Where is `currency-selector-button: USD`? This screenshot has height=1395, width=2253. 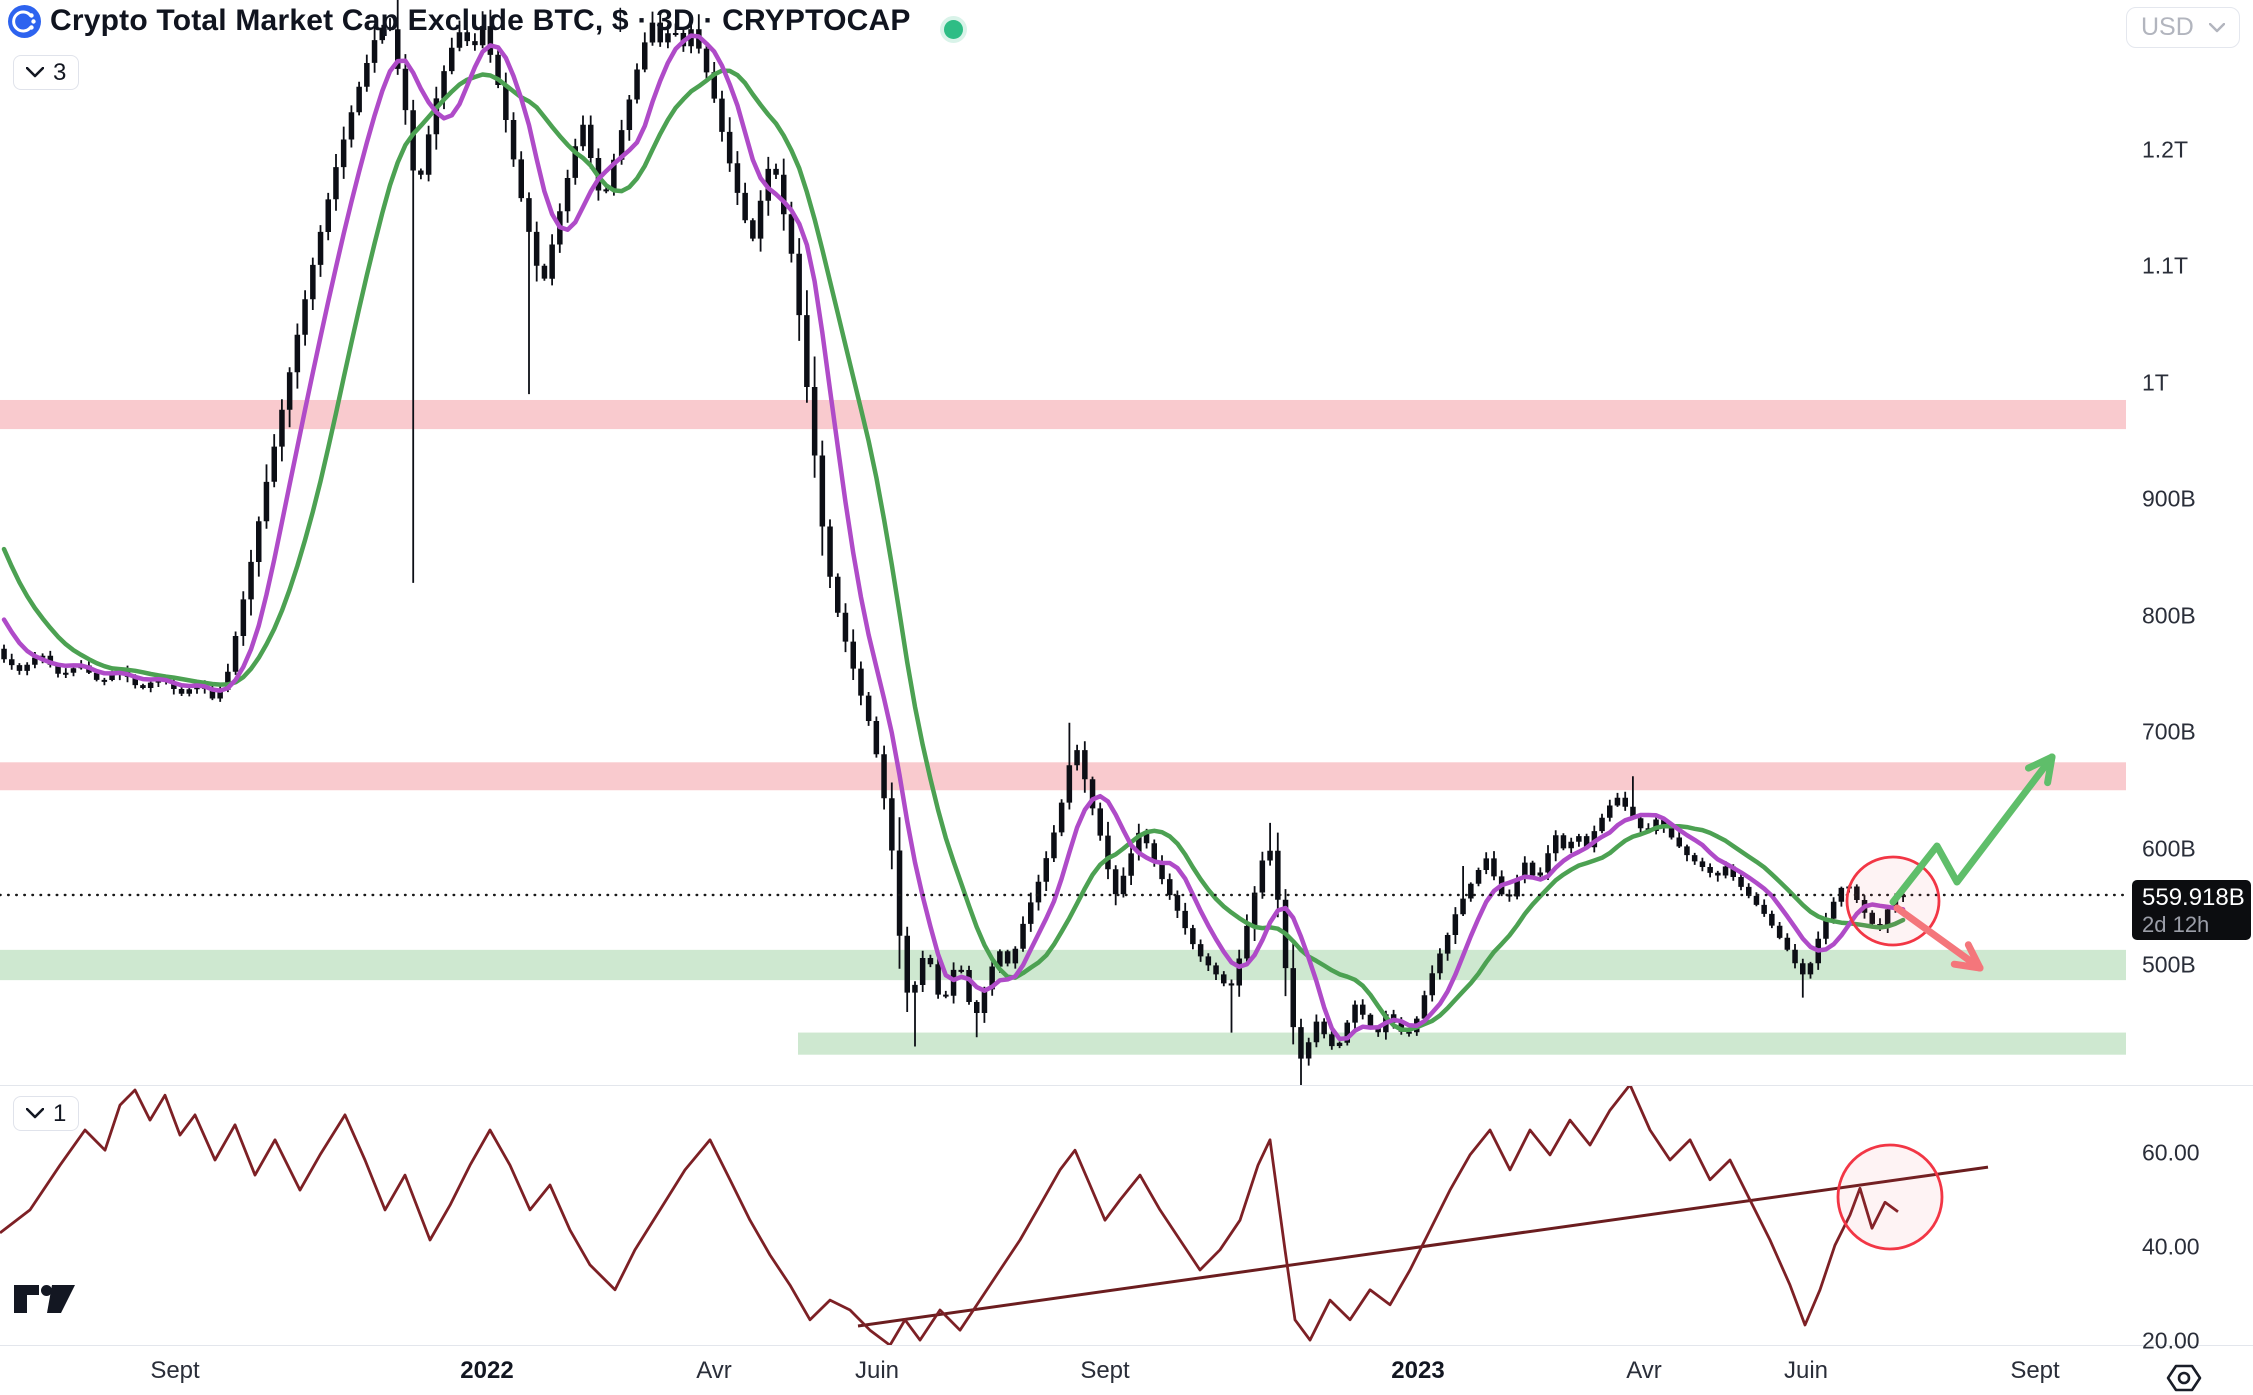
currency-selector-button: USD is located at coordinates (2183, 27).